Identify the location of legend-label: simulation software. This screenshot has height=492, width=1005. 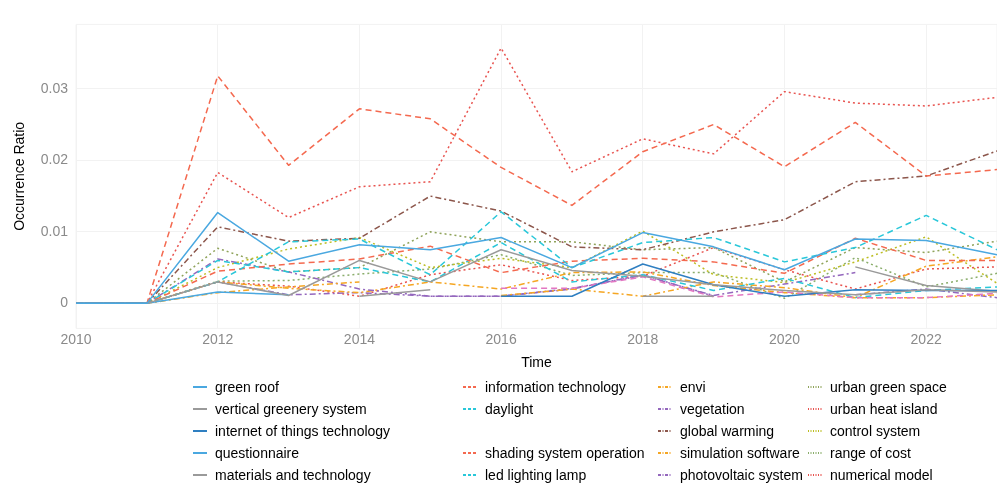
(740, 453).